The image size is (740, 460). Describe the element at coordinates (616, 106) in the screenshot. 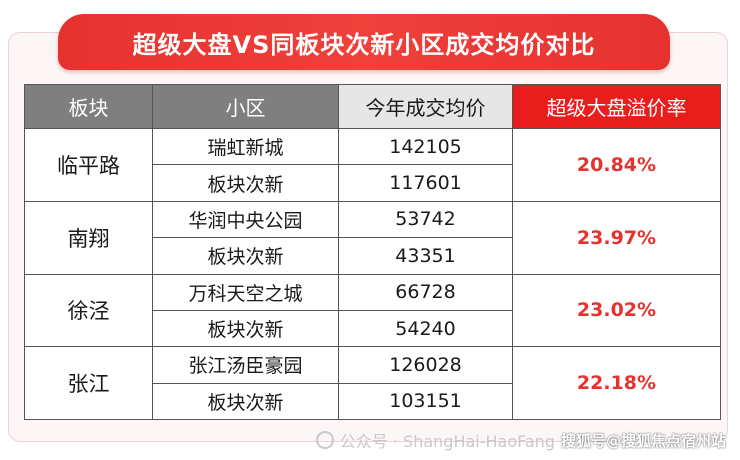

I see `header-premium-rate: 超级大盘溢价率` at that location.